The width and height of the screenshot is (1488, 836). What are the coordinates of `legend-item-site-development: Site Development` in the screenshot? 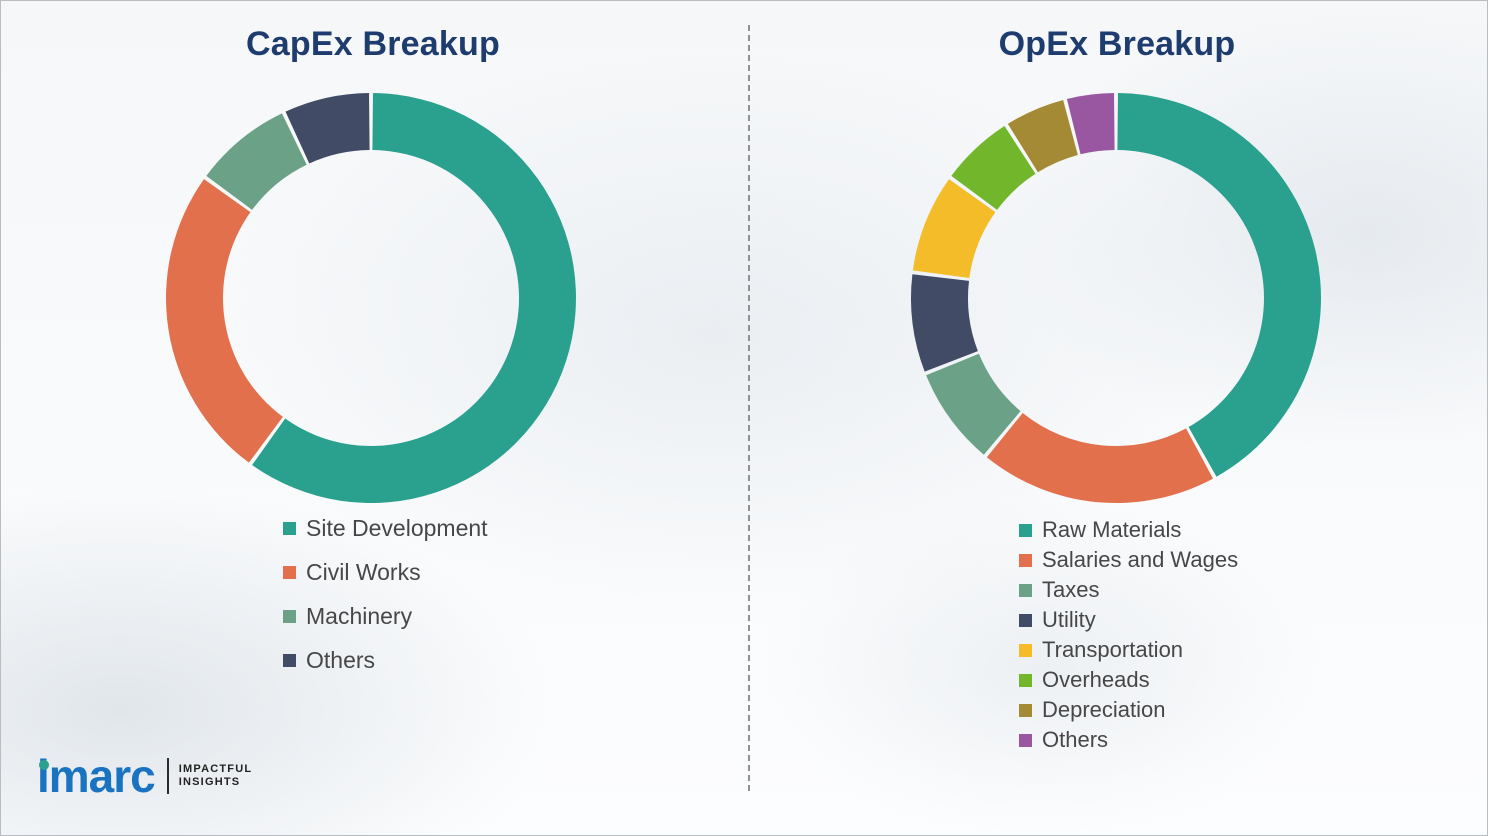 It's located at (385, 528).